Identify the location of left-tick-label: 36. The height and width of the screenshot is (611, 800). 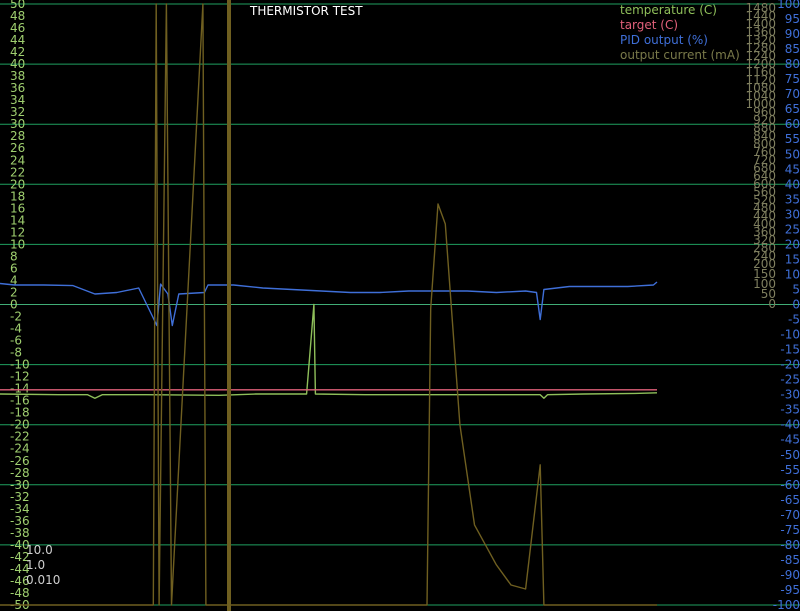
(17, 88).